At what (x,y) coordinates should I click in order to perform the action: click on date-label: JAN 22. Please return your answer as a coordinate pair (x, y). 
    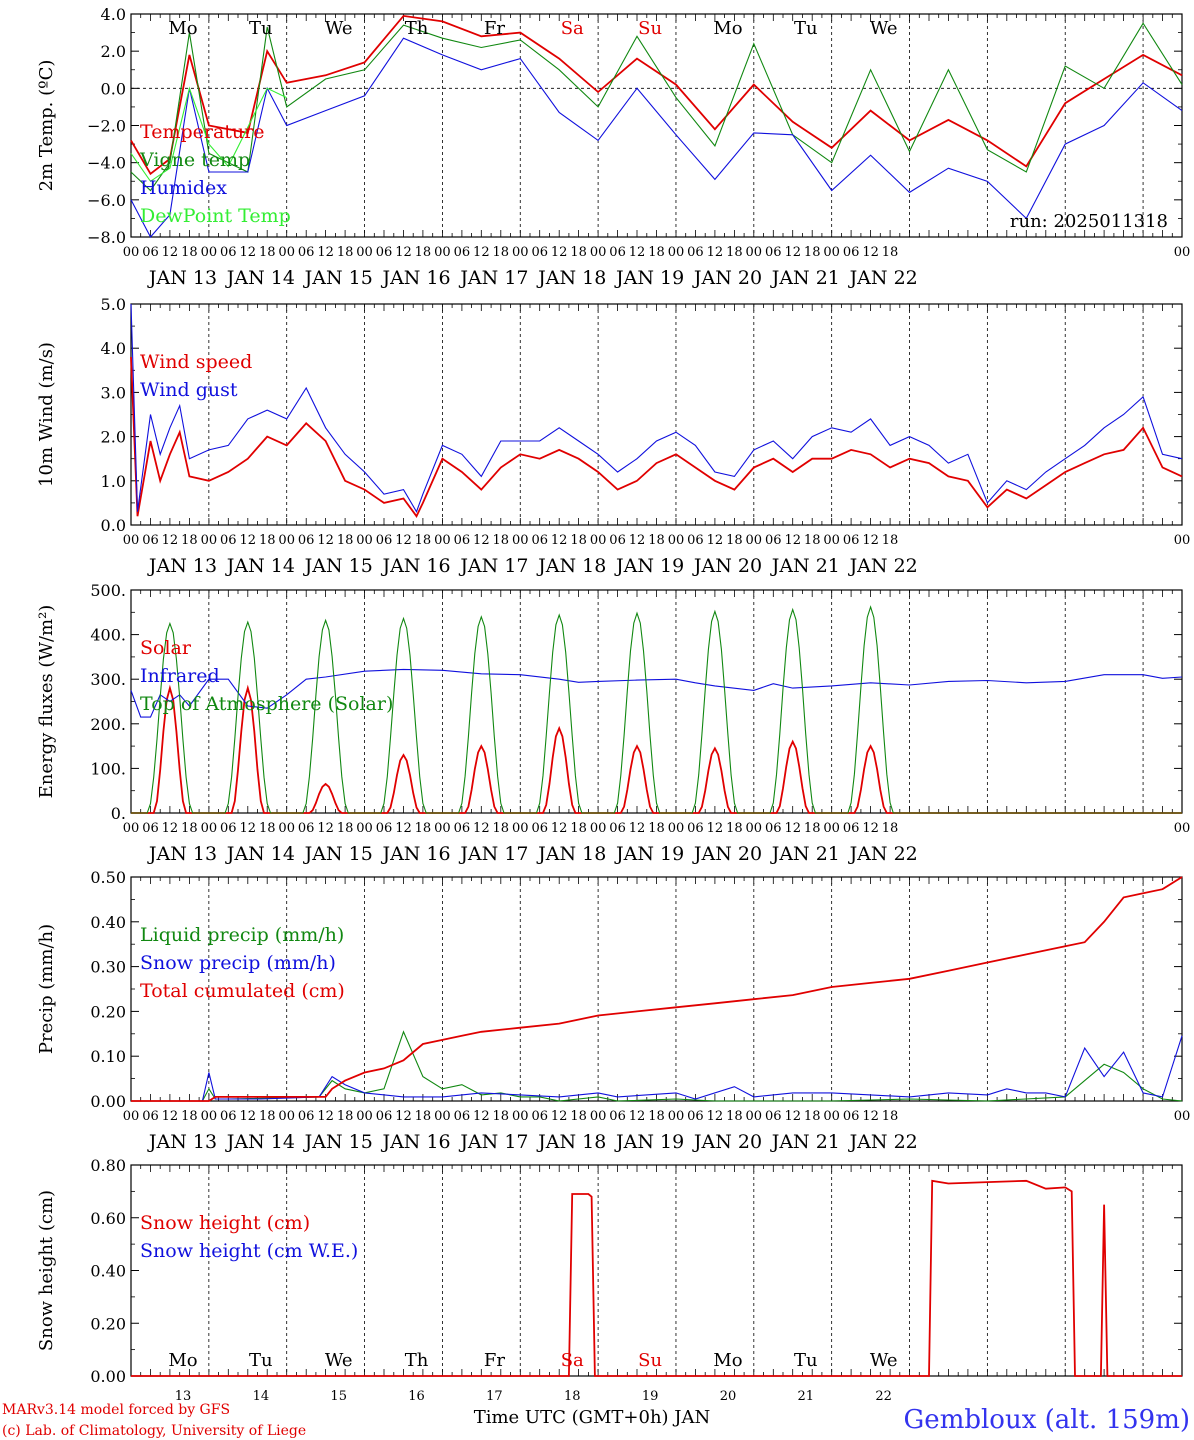
    Looking at the image, I should click on (883, 566).